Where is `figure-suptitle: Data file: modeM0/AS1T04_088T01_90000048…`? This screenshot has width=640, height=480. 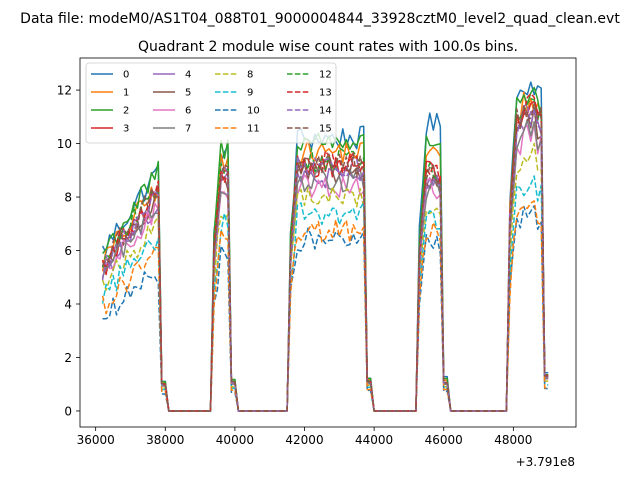 figure-suptitle: Data file: modeM0/AS1T04_088T01_90000048… is located at coordinates (320, 19).